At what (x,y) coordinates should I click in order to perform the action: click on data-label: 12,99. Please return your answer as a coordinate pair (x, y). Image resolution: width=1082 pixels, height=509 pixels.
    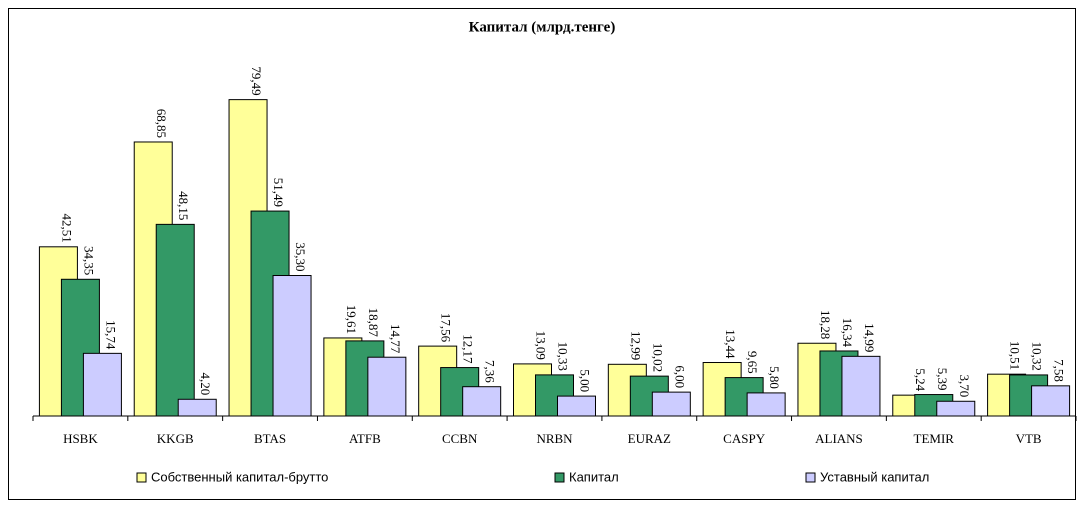
    Looking at the image, I should click on (635, 345).